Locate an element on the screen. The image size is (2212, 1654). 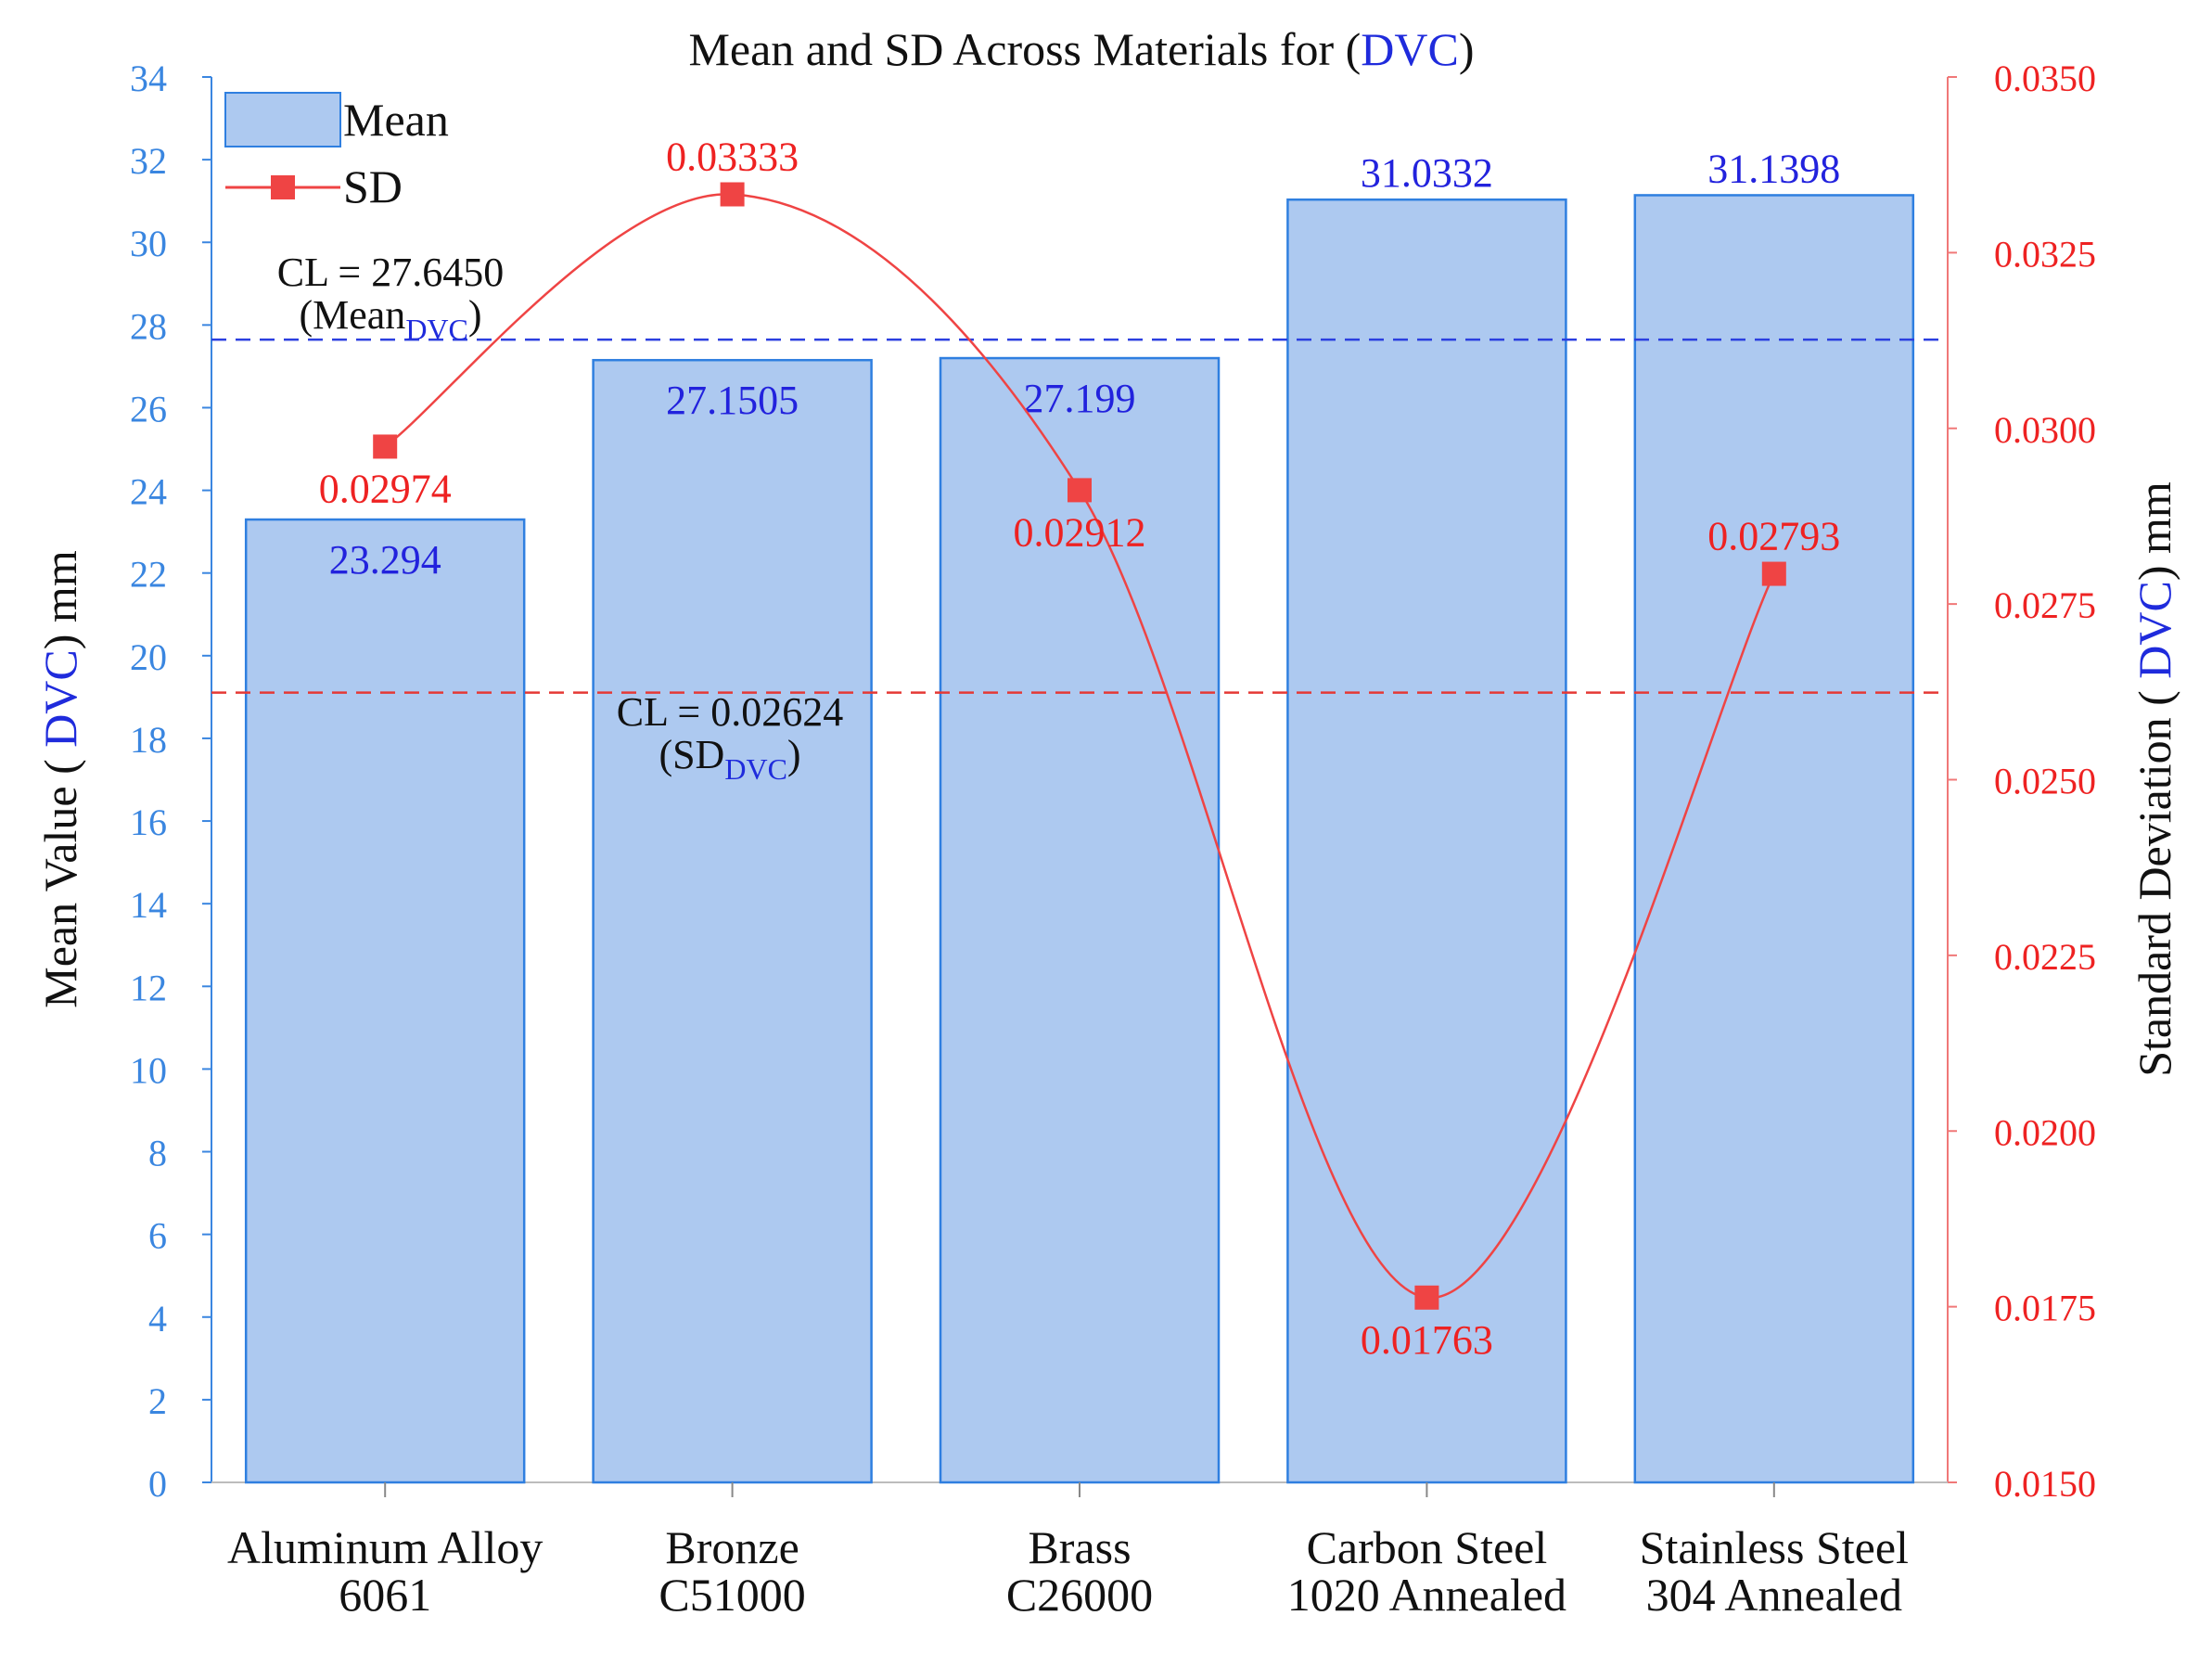
left-tick-label: 24 is located at coordinates (149, 492).